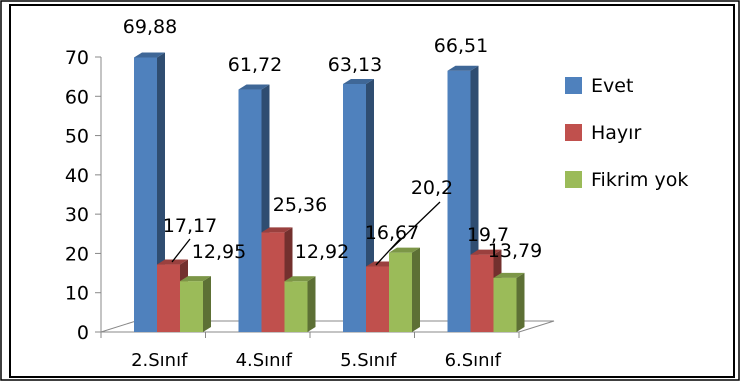 This screenshot has width=740, height=381. What do you see at coordinates (616, 133) in the screenshot?
I see `legend-label: Hayır` at bounding box center [616, 133].